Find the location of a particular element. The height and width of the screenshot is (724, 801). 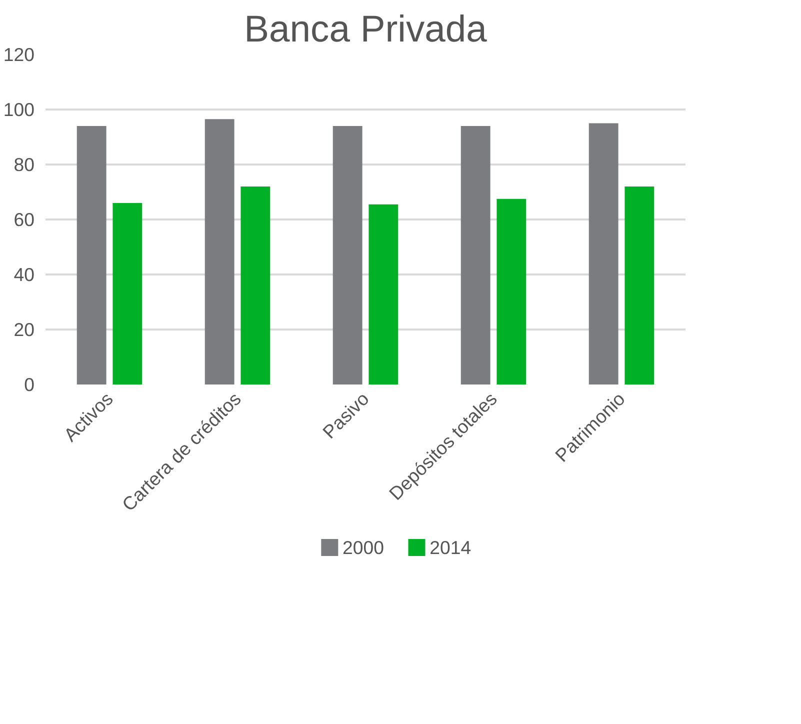

legend-label: 2014 is located at coordinates (451, 547).